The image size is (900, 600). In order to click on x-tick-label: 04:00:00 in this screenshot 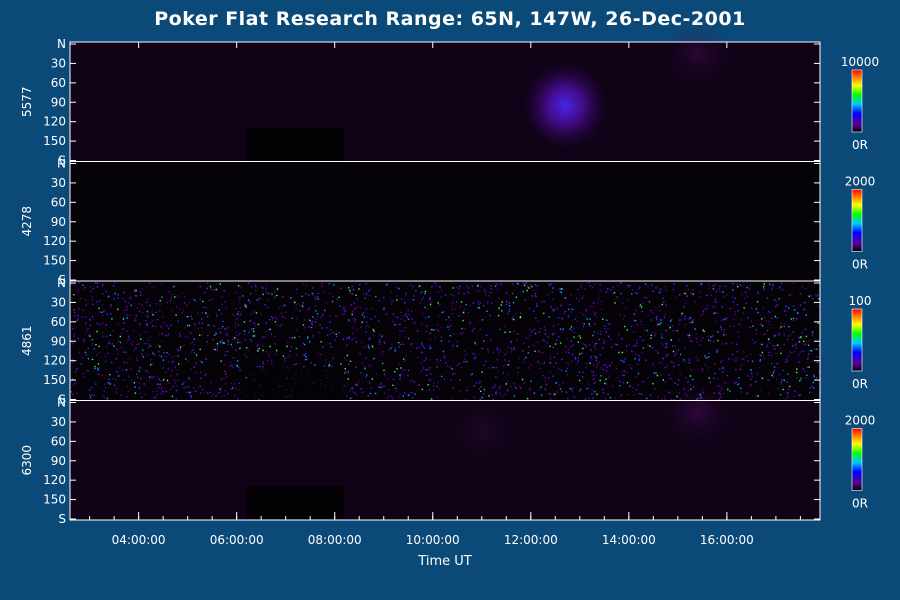, I will do `click(139, 540)`.